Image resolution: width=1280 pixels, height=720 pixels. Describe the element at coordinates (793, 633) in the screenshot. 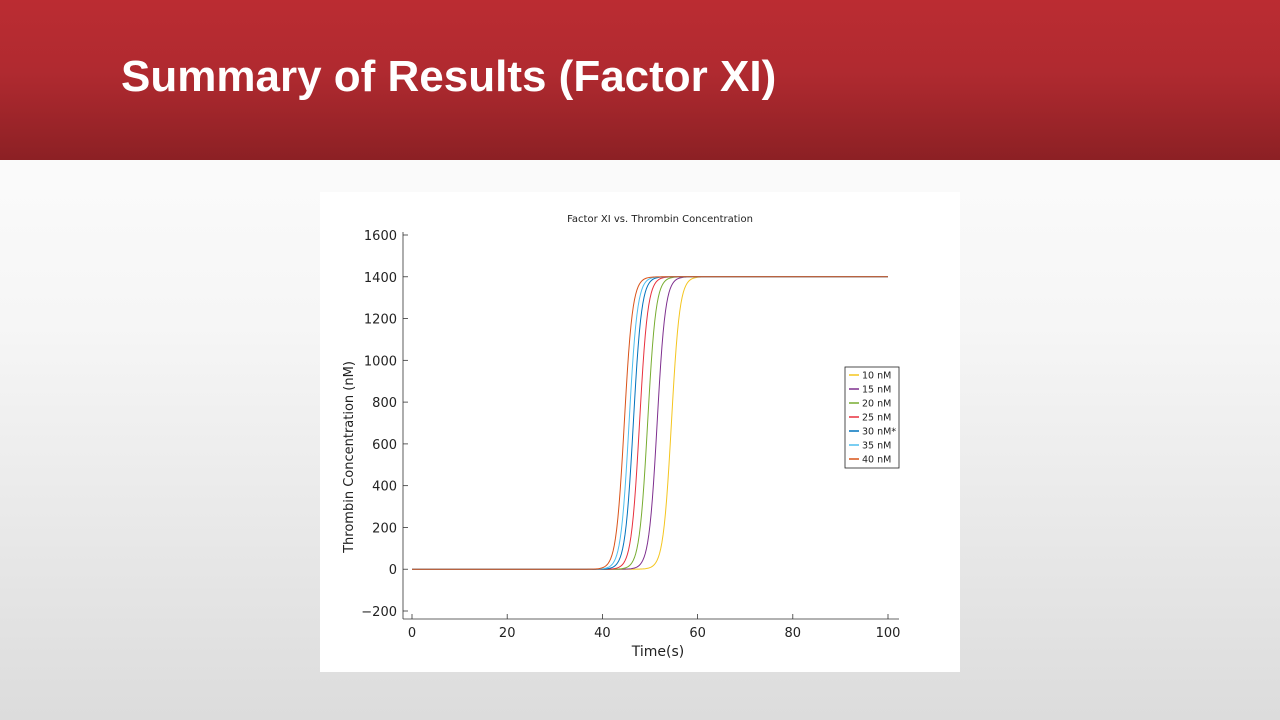

I see `x-tick-label: 80` at that location.